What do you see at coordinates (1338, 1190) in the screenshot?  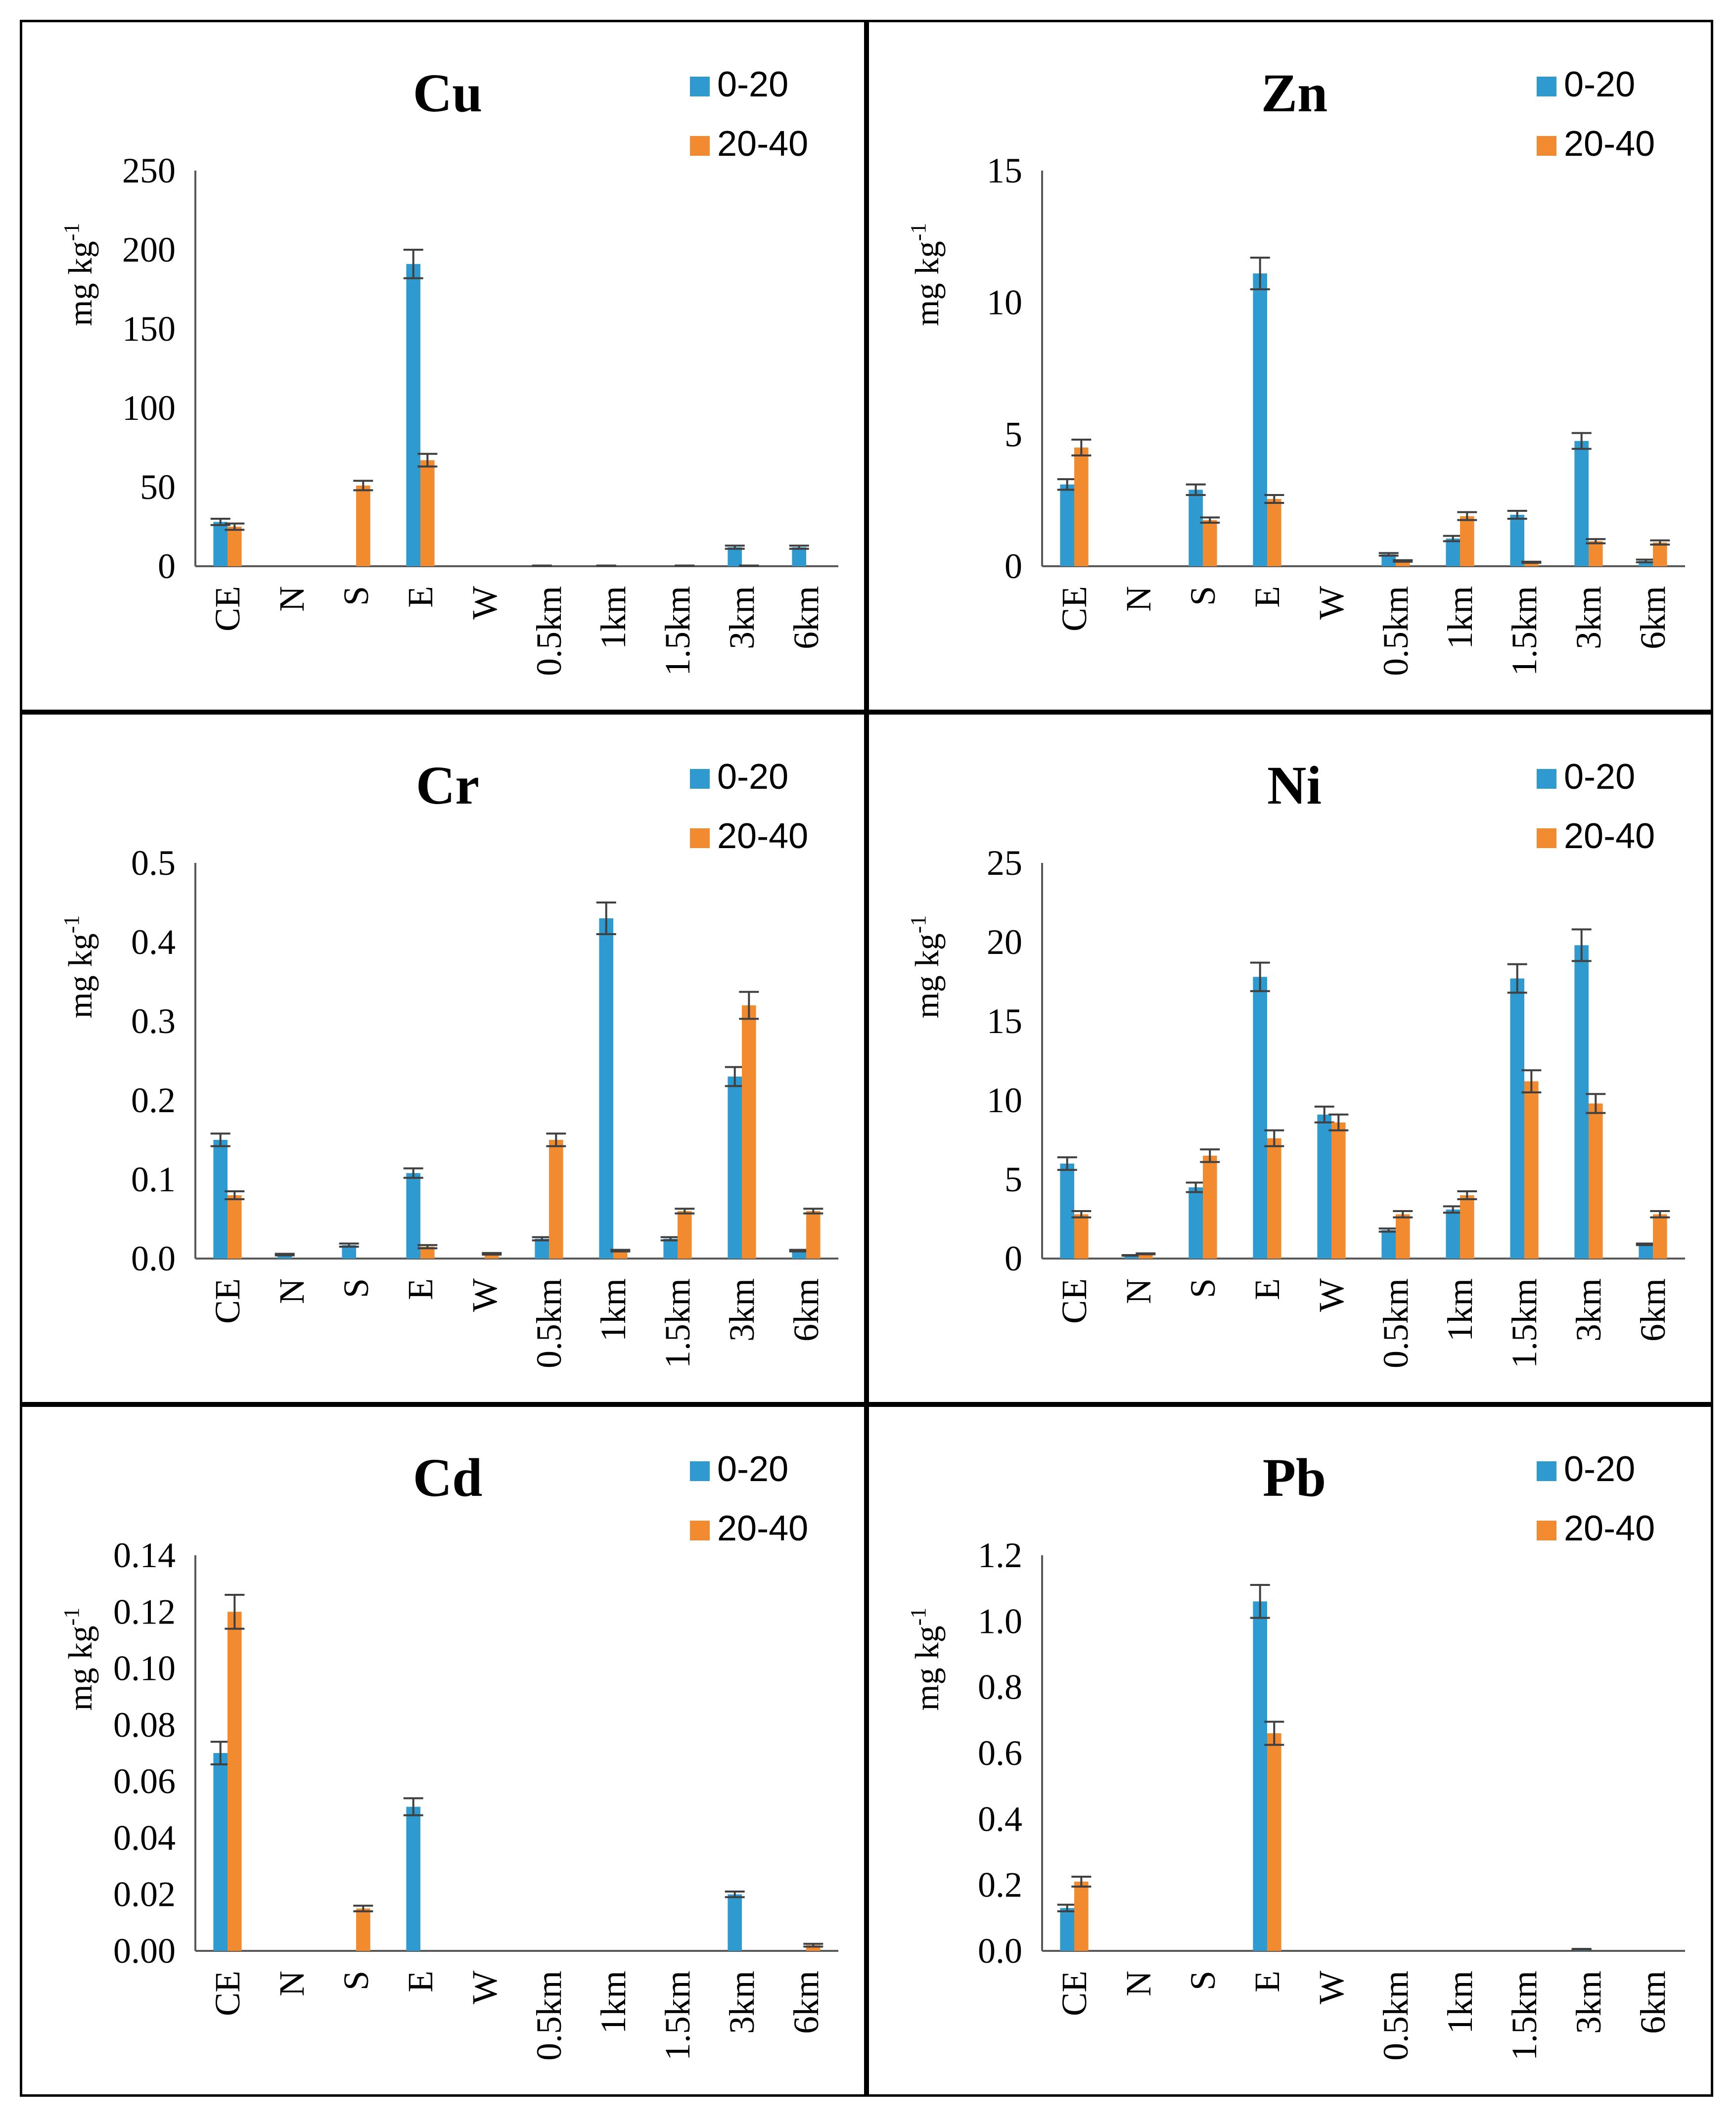 I see `bar-20-40-W` at bounding box center [1338, 1190].